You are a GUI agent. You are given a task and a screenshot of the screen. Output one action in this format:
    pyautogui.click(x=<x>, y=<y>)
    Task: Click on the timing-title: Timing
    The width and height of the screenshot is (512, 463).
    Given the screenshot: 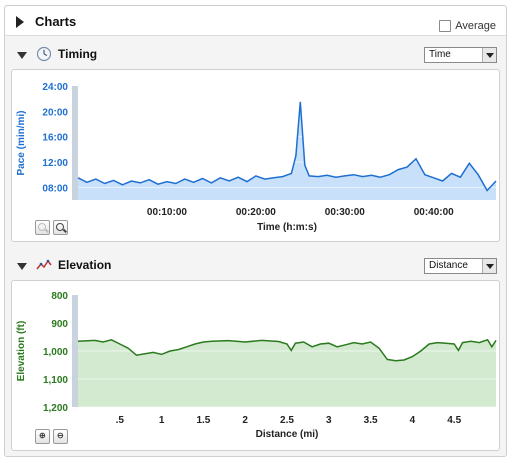 What is the action you would take?
    pyautogui.click(x=78, y=54)
    